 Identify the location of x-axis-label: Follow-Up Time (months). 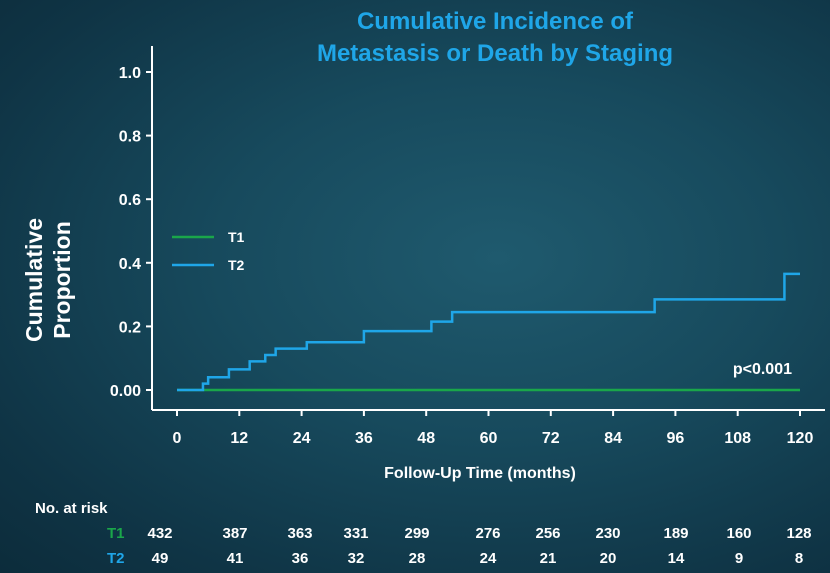
(480, 473).